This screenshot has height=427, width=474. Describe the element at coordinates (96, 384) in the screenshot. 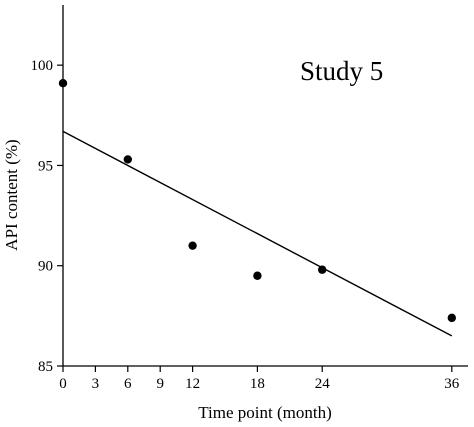

I see `x-tick-label-3: 3` at that location.